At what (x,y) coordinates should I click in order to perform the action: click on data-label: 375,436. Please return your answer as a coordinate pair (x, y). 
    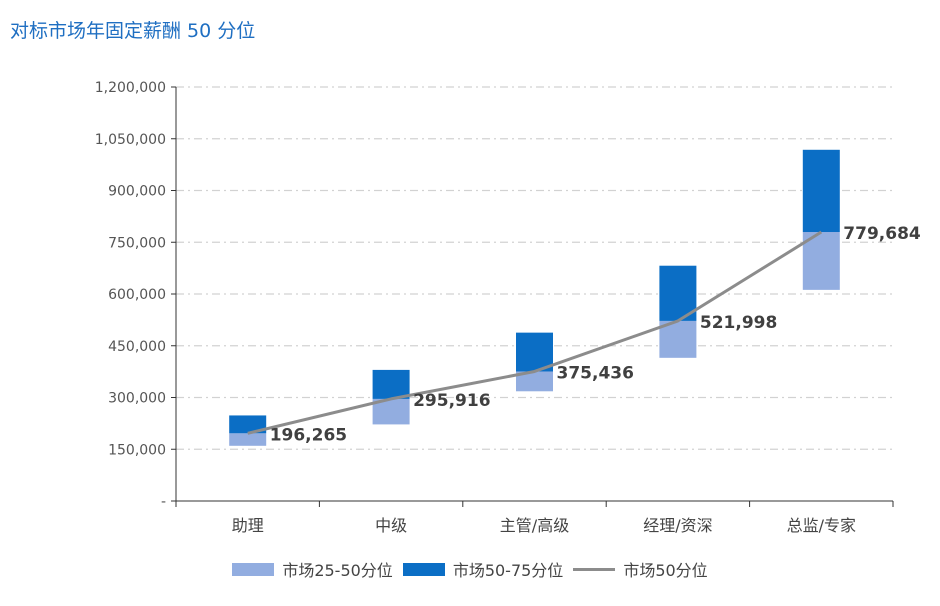
    Looking at the image, I should click on (595, 373).